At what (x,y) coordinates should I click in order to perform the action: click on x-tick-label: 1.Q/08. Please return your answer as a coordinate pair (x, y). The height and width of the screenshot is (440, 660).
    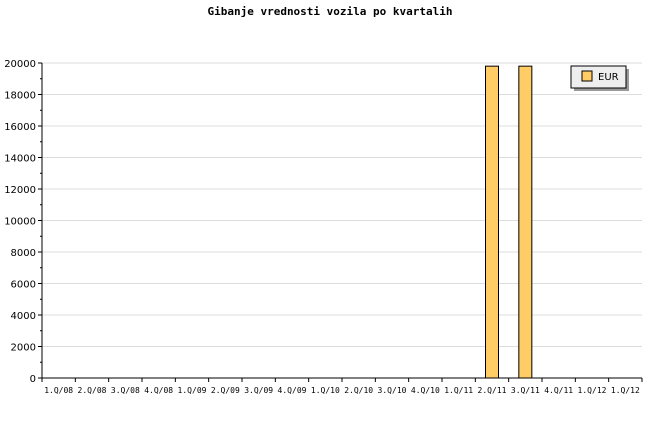
    Looking at the image, I should click on (58, 390).